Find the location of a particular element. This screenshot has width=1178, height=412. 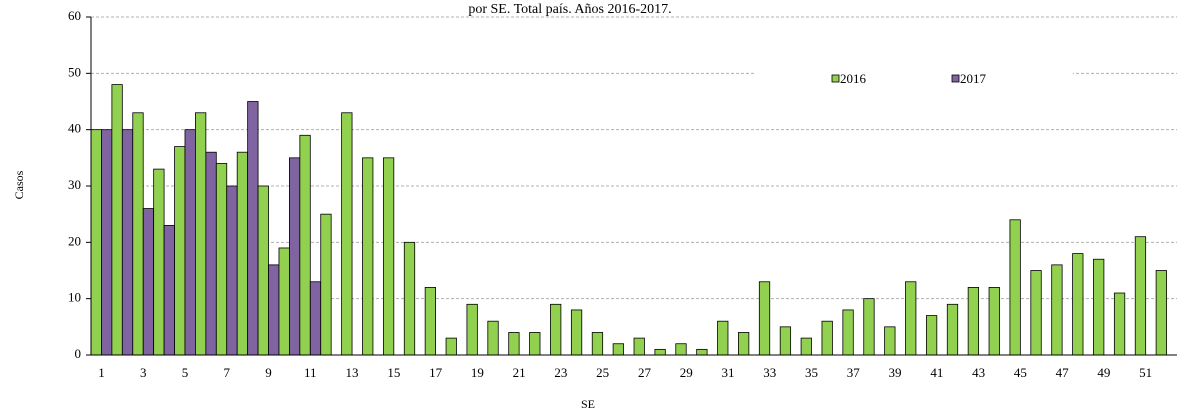

x-tick-label: 47 is located at coordinates (1063, 372).